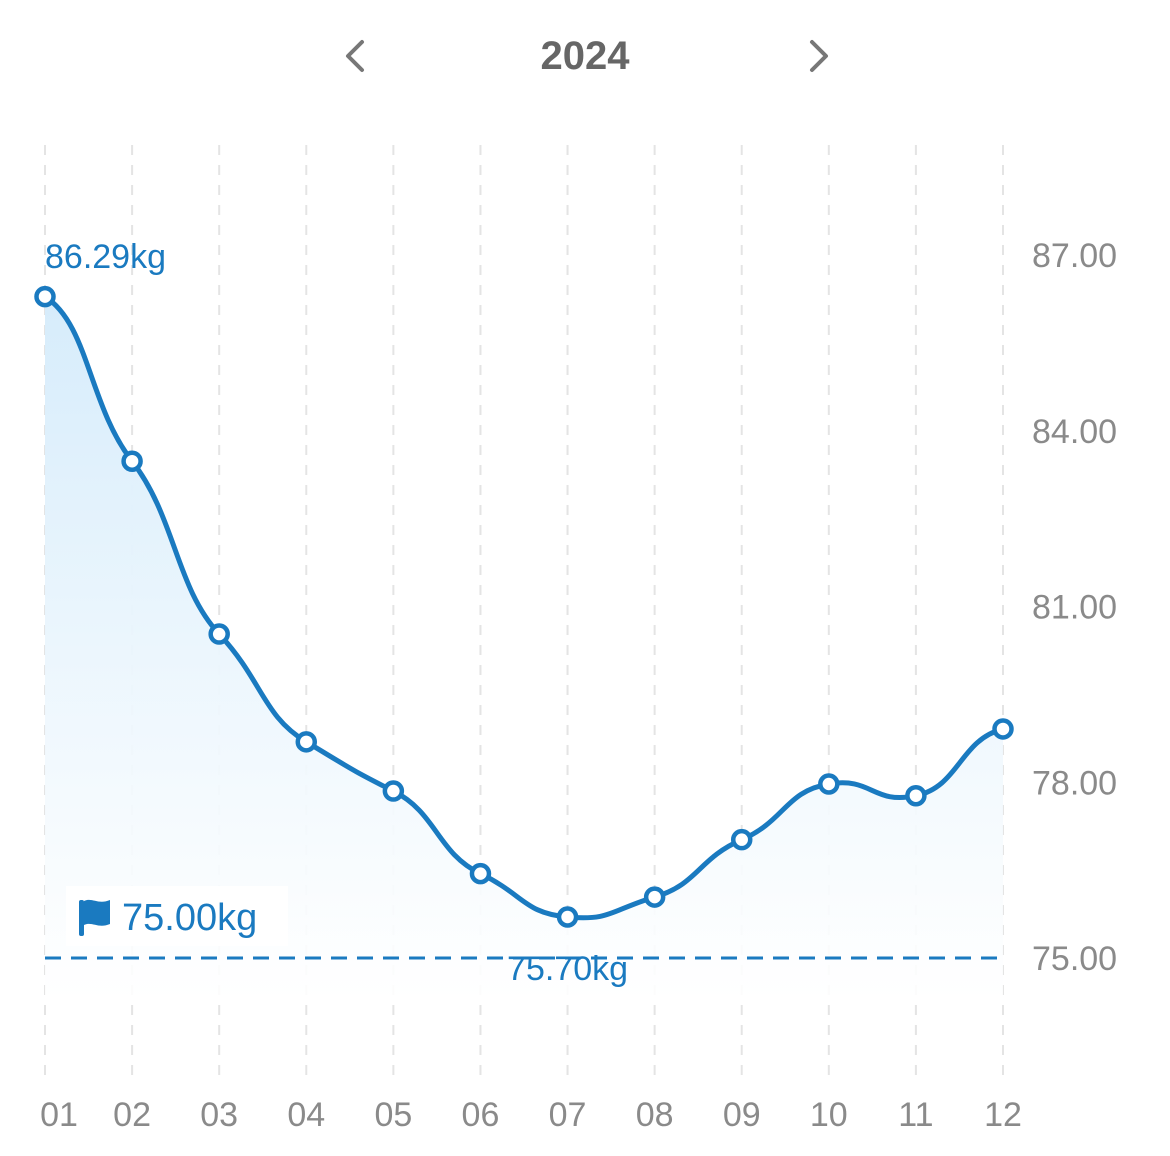 The width and height of the screenshot is (1170, 1156). I want to click on chevron-right-icon, so click(819, 56).